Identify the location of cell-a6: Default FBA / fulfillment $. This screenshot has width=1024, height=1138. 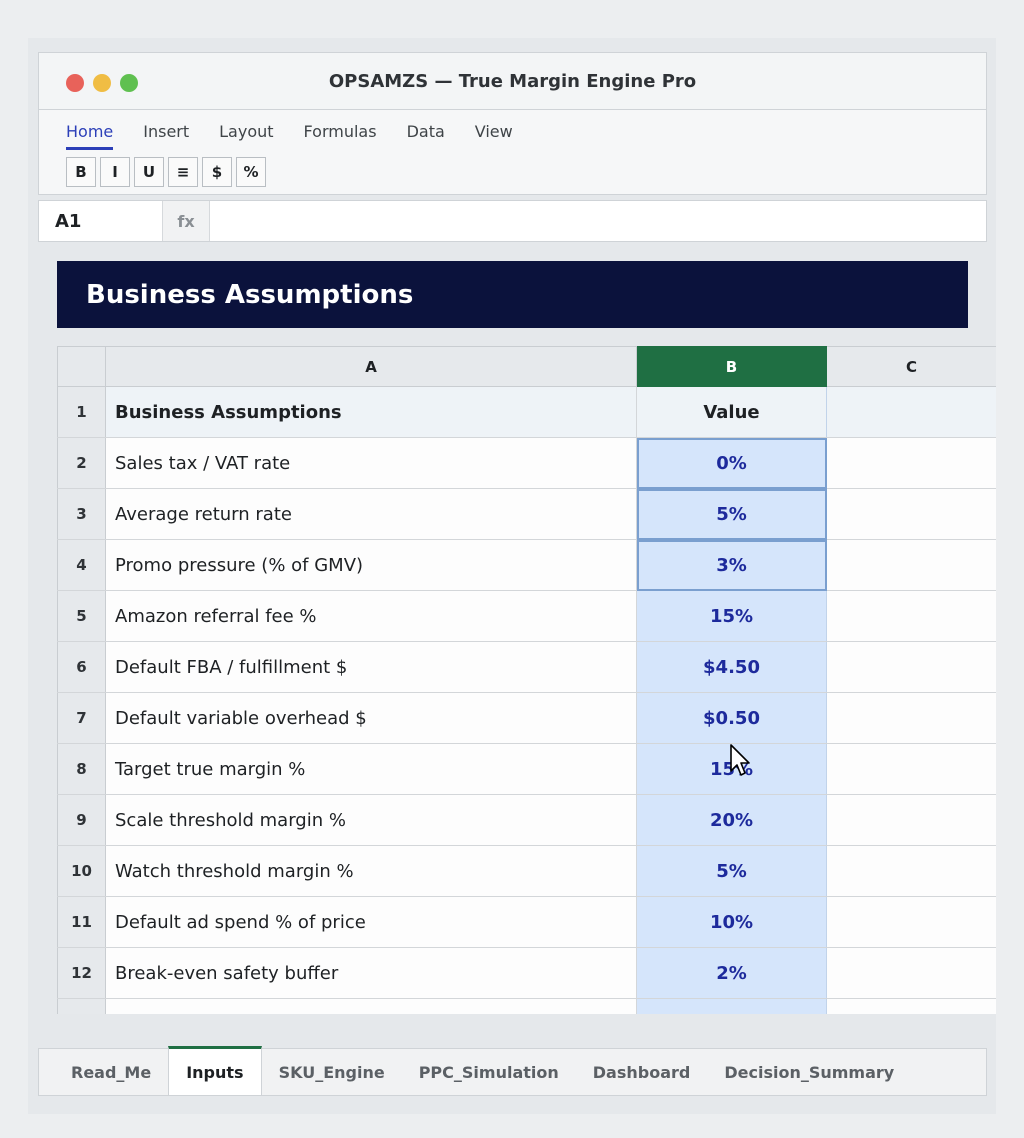
(371, 667).